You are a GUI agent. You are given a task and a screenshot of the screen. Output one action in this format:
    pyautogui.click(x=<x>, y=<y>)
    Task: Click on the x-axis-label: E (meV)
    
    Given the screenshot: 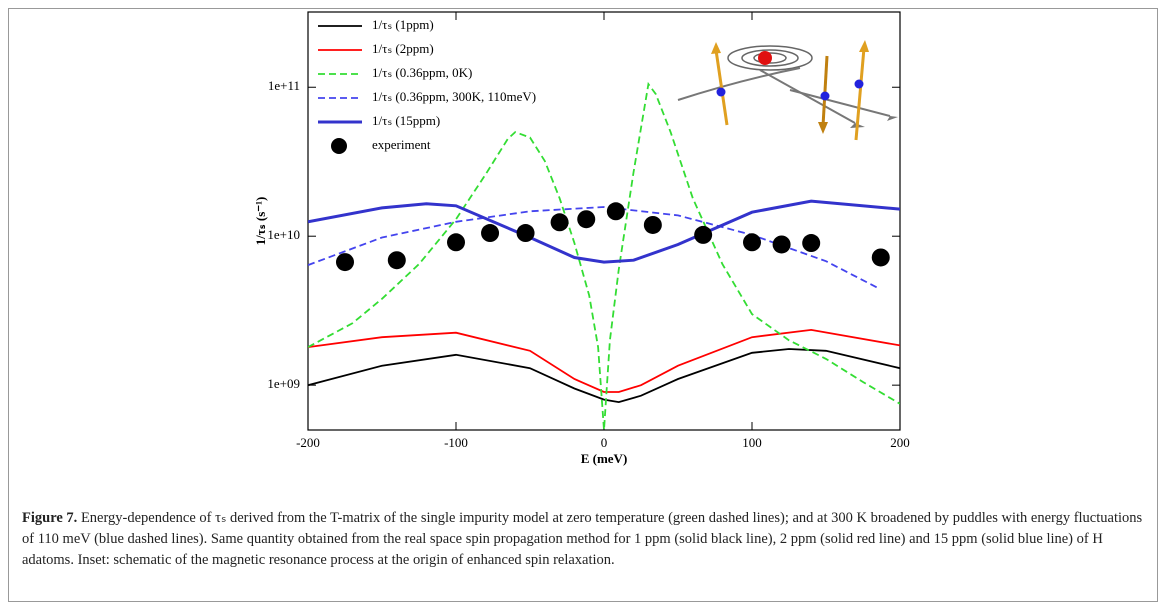 What is the action you would take?
    pyautogui.click(x=604, y=458)
    